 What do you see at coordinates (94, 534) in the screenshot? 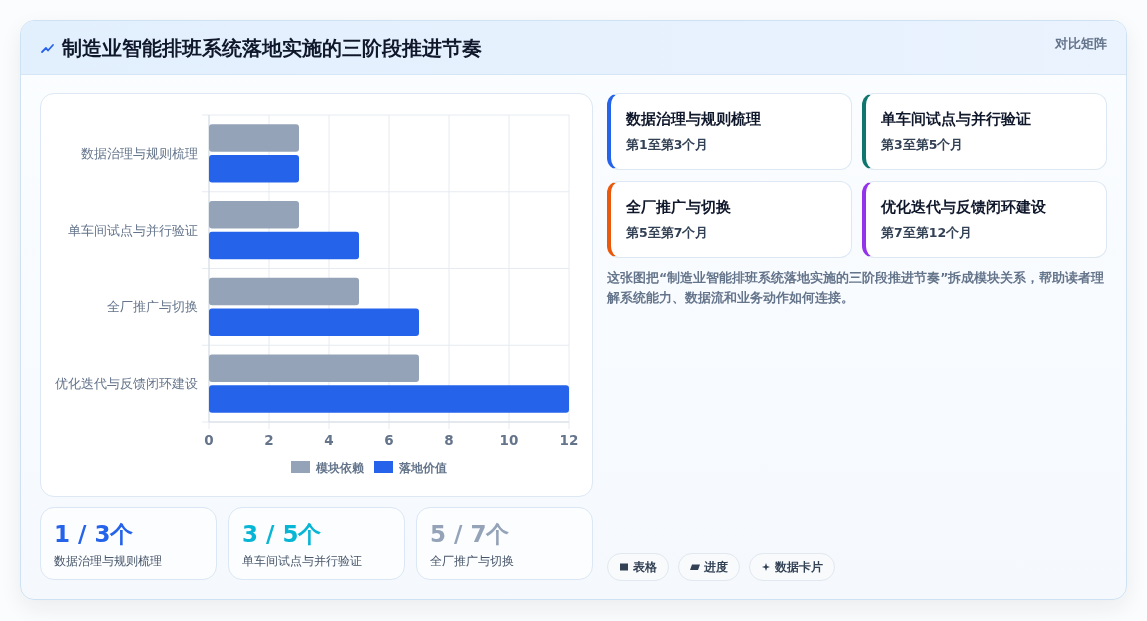
I see `text: 1 / 3个` at bounding box center [94, 534].